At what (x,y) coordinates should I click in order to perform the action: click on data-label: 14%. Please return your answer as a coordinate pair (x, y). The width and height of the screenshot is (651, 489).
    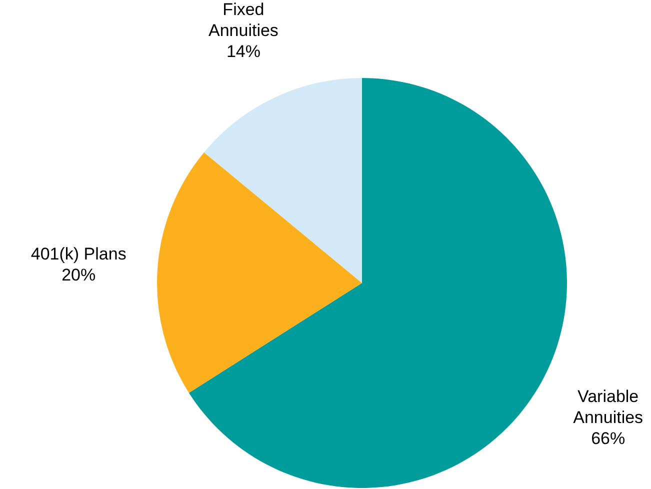
    Looking at the image, I should click on (243, 51).